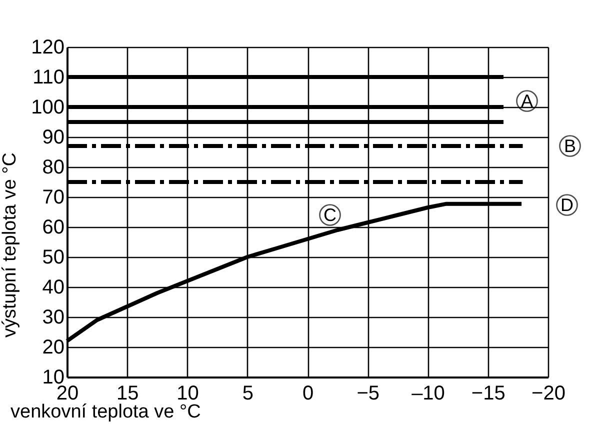 This screenshot has width=590, height=428. What do you see at coordinates (10, 245) in the screenshot?
I see `y-axis-title: výstupní teplota ve °C` at bounding box center [10, 245].